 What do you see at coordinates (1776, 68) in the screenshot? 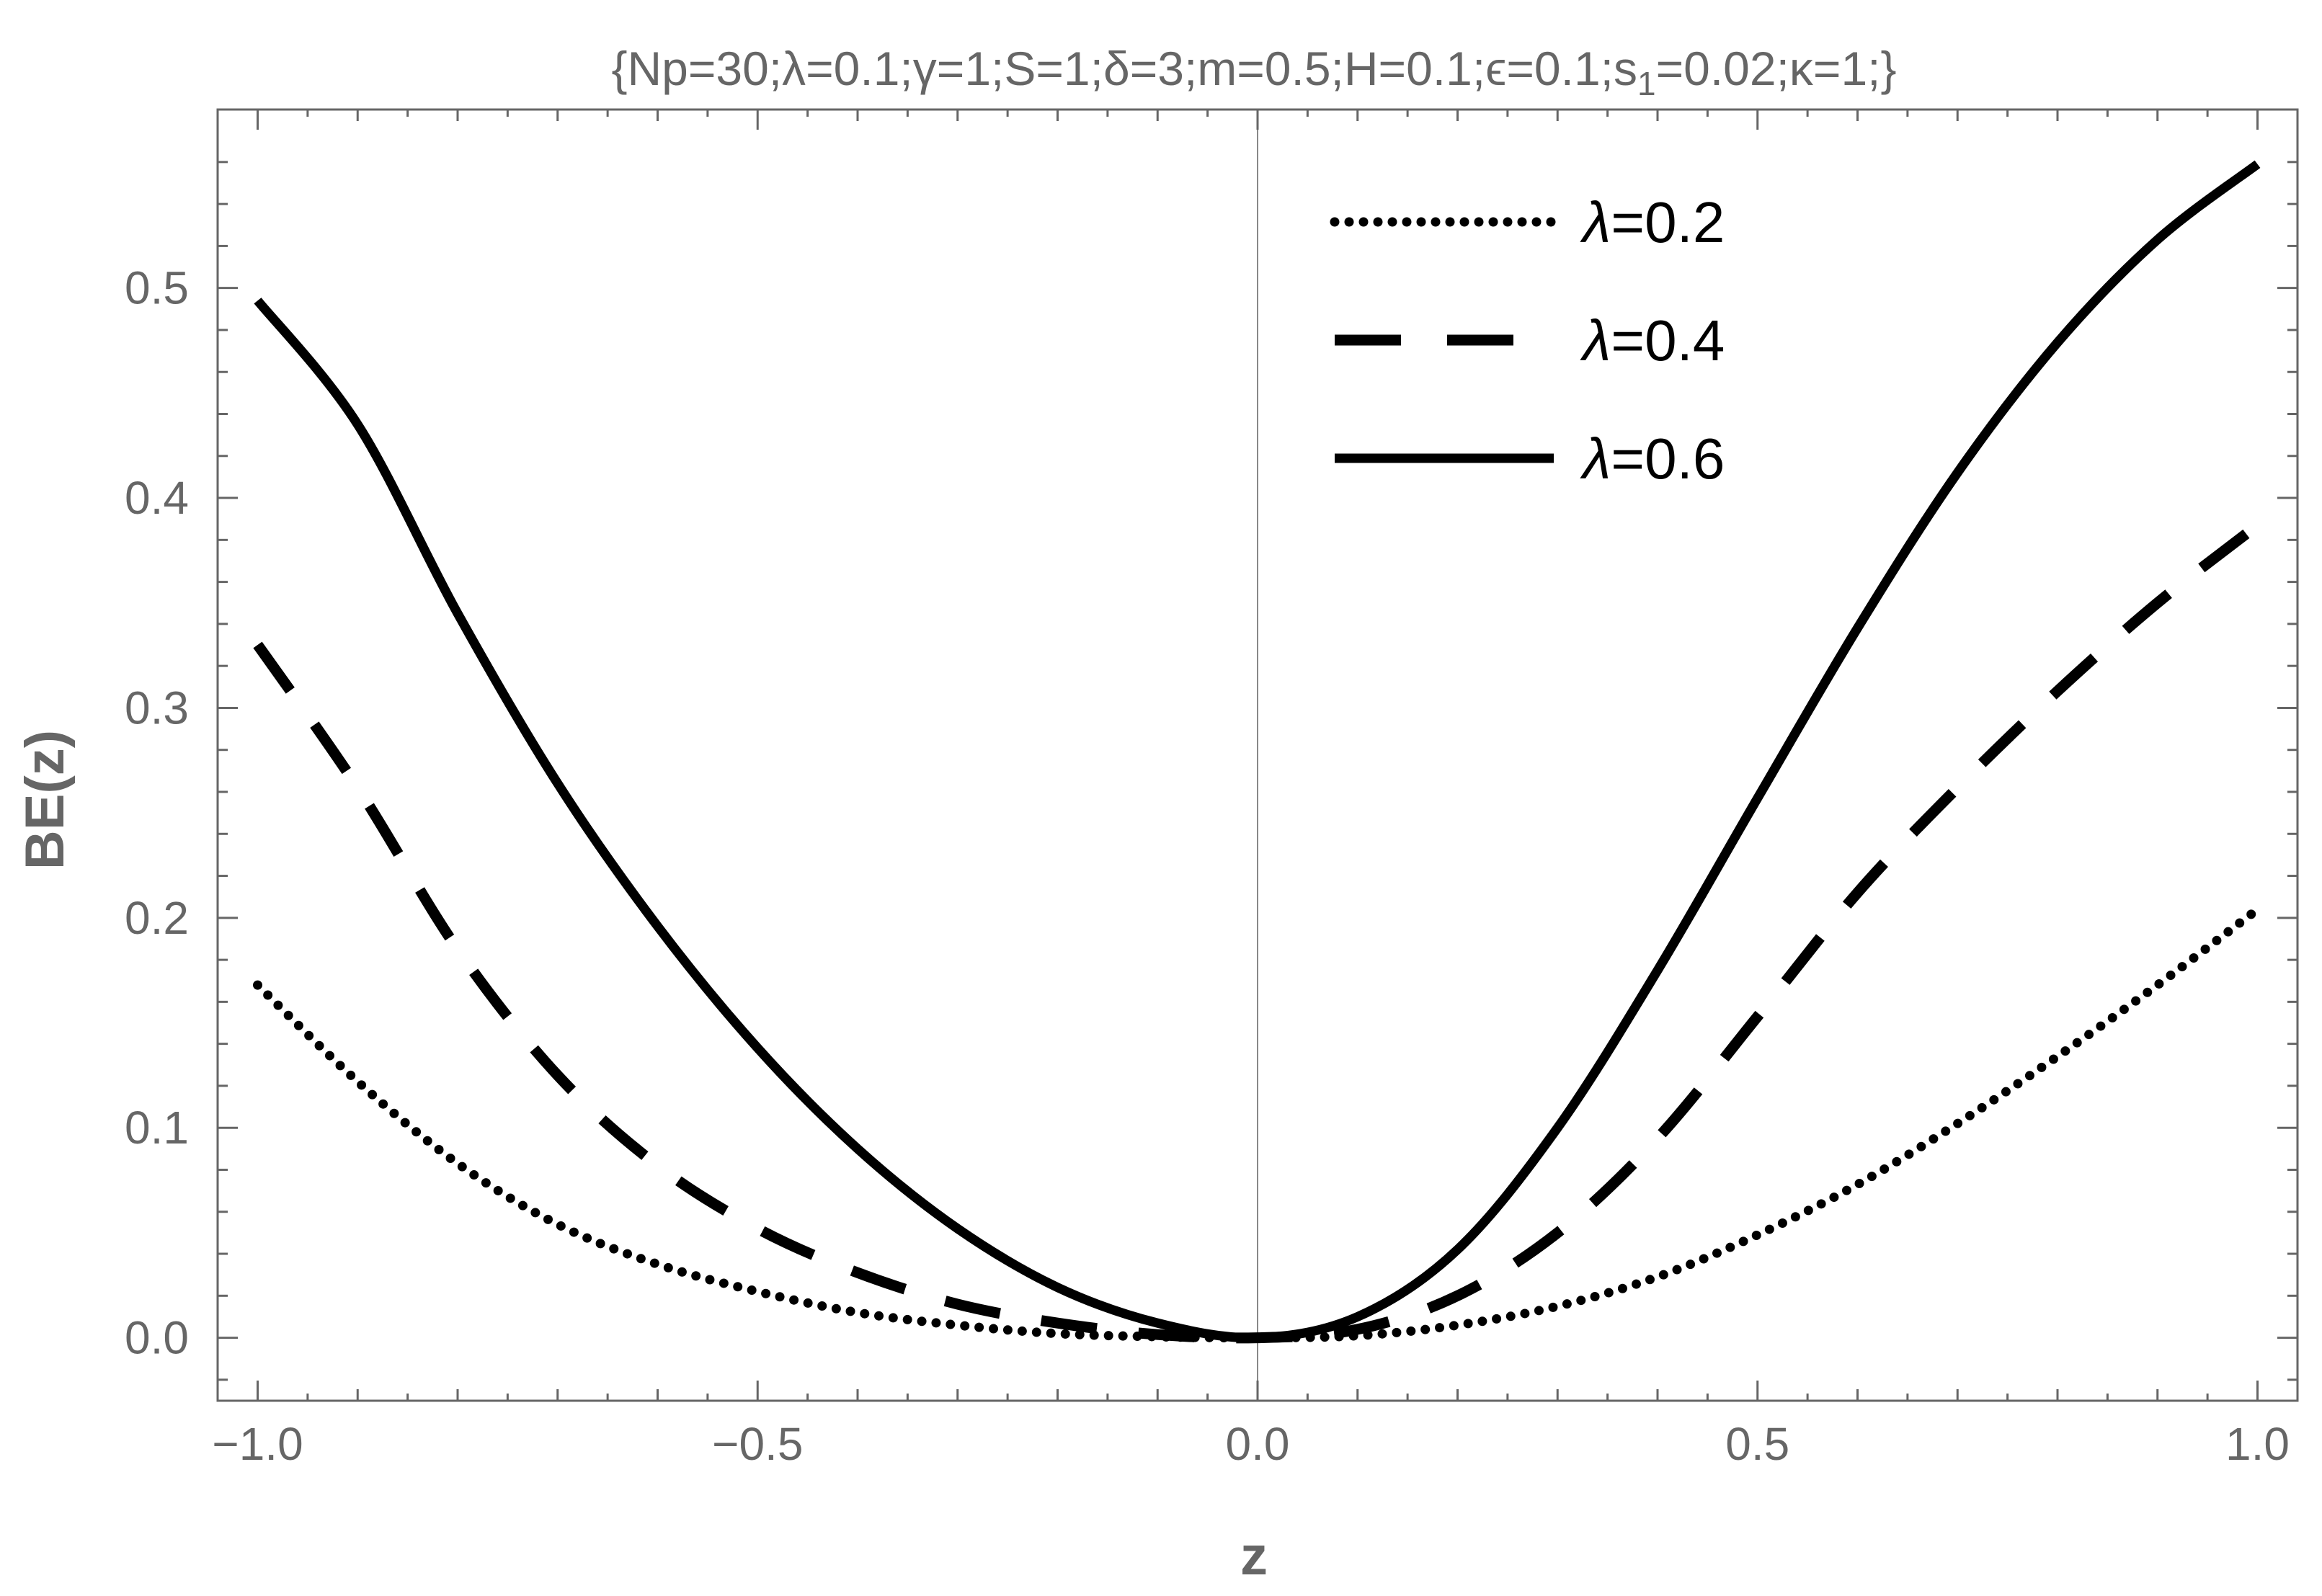
I see `title-part: =0.02;κ=1;}` at bounding box center [1776, 68].